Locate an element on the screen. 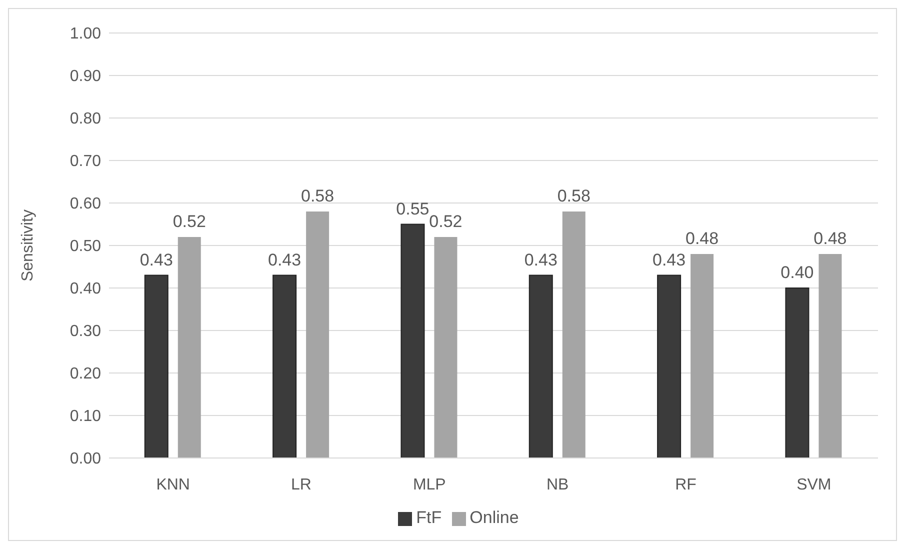 This screenshot has width=905, height=549. y-tick-label: 1.00 is located at coordinates (86, 34).